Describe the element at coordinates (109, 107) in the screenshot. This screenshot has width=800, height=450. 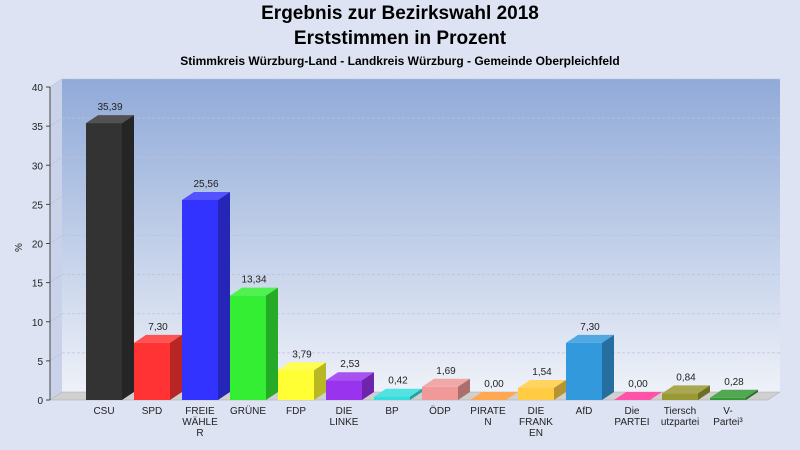
I see `bar-value-label: 35,39` at that location.